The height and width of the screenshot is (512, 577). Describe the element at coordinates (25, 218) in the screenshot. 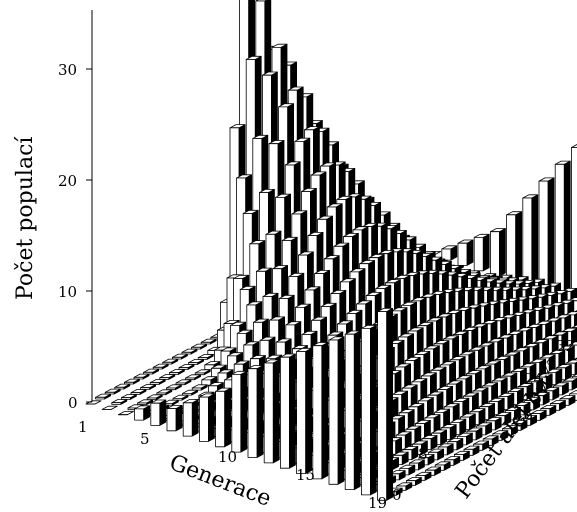

I see `y-axis-title: Počet populací` at that location.